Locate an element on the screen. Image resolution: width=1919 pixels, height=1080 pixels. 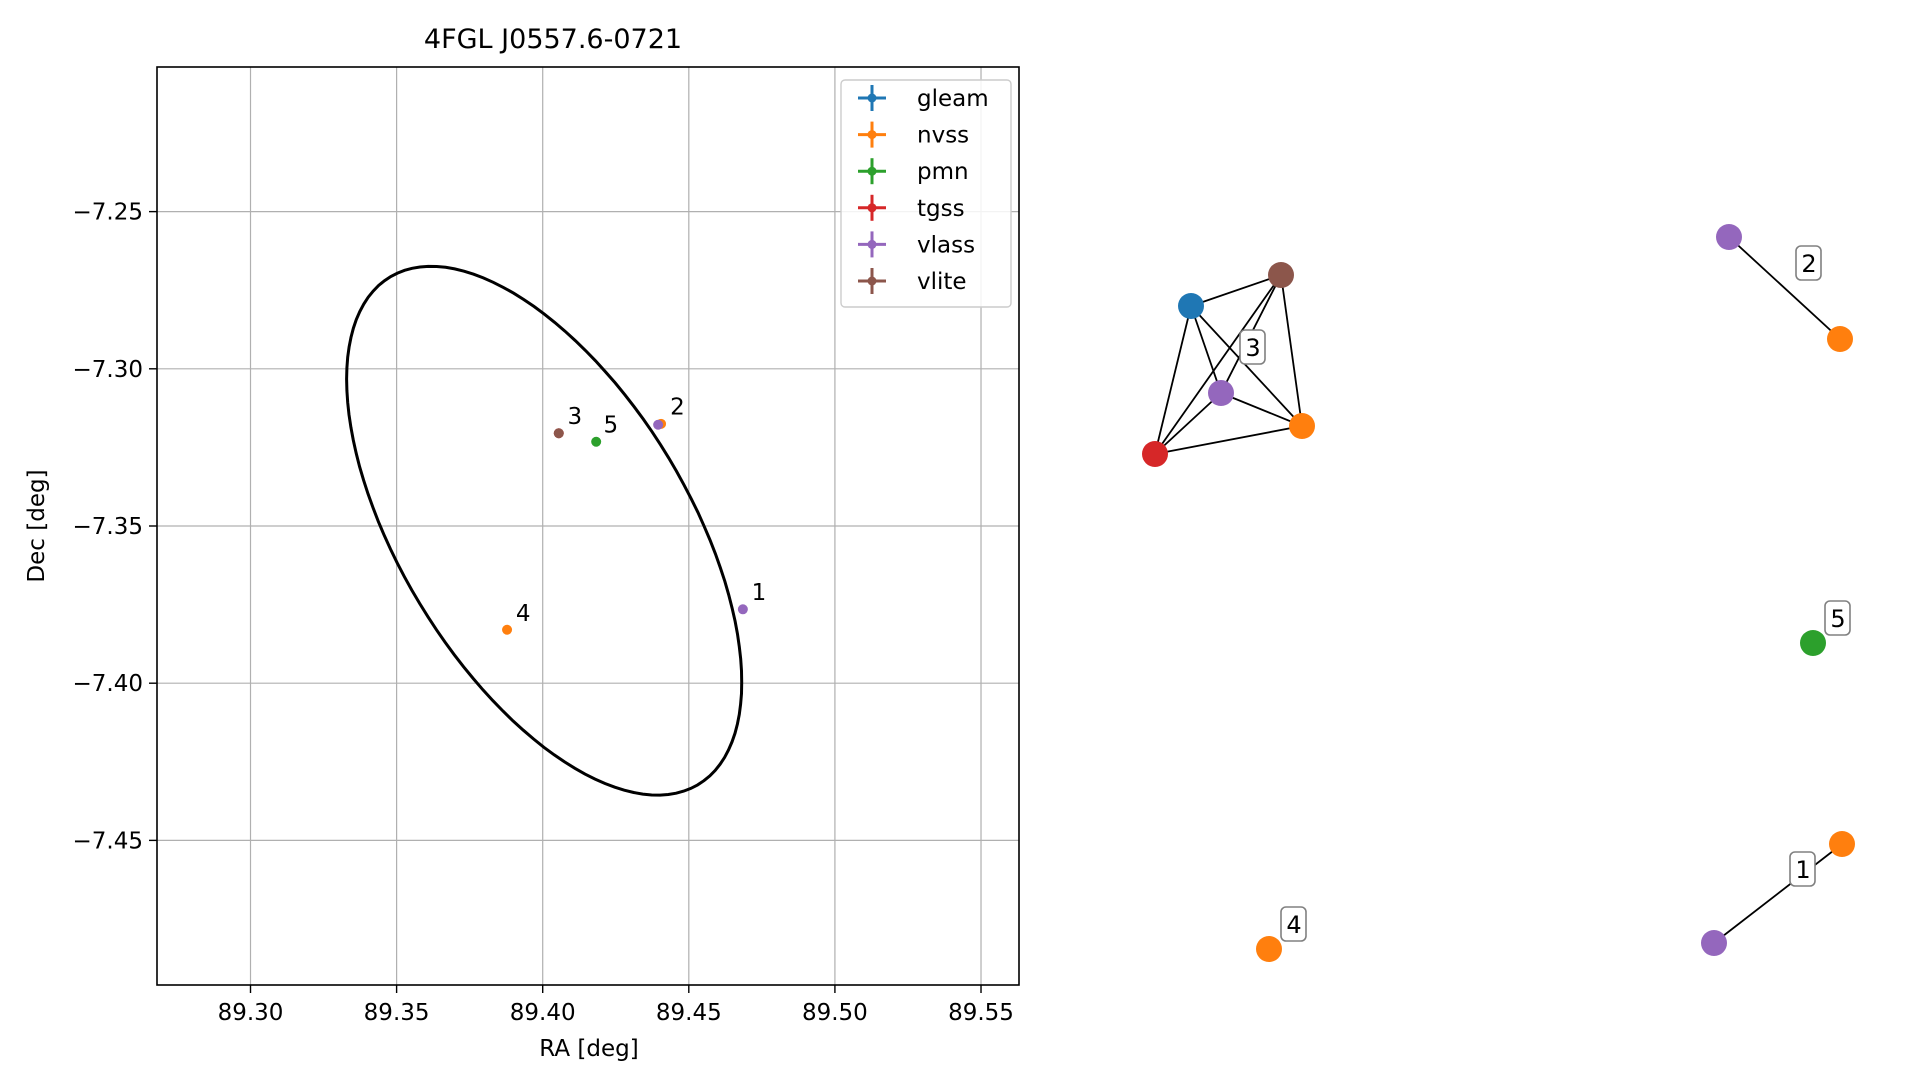
y-tick-label: −7.45 is located at coordinates (108, 841).